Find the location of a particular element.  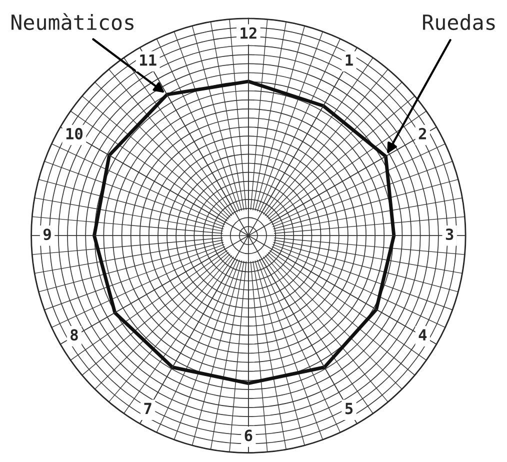

spoke-label: 11 is located at coordinates (148, 60).